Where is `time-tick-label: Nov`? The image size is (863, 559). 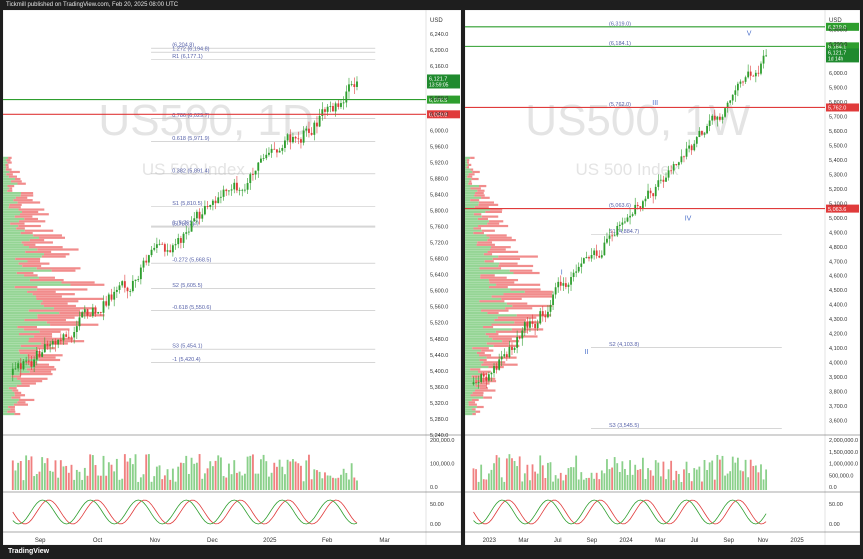
time-tick-label: Nov is located at coordinates (763, 541).